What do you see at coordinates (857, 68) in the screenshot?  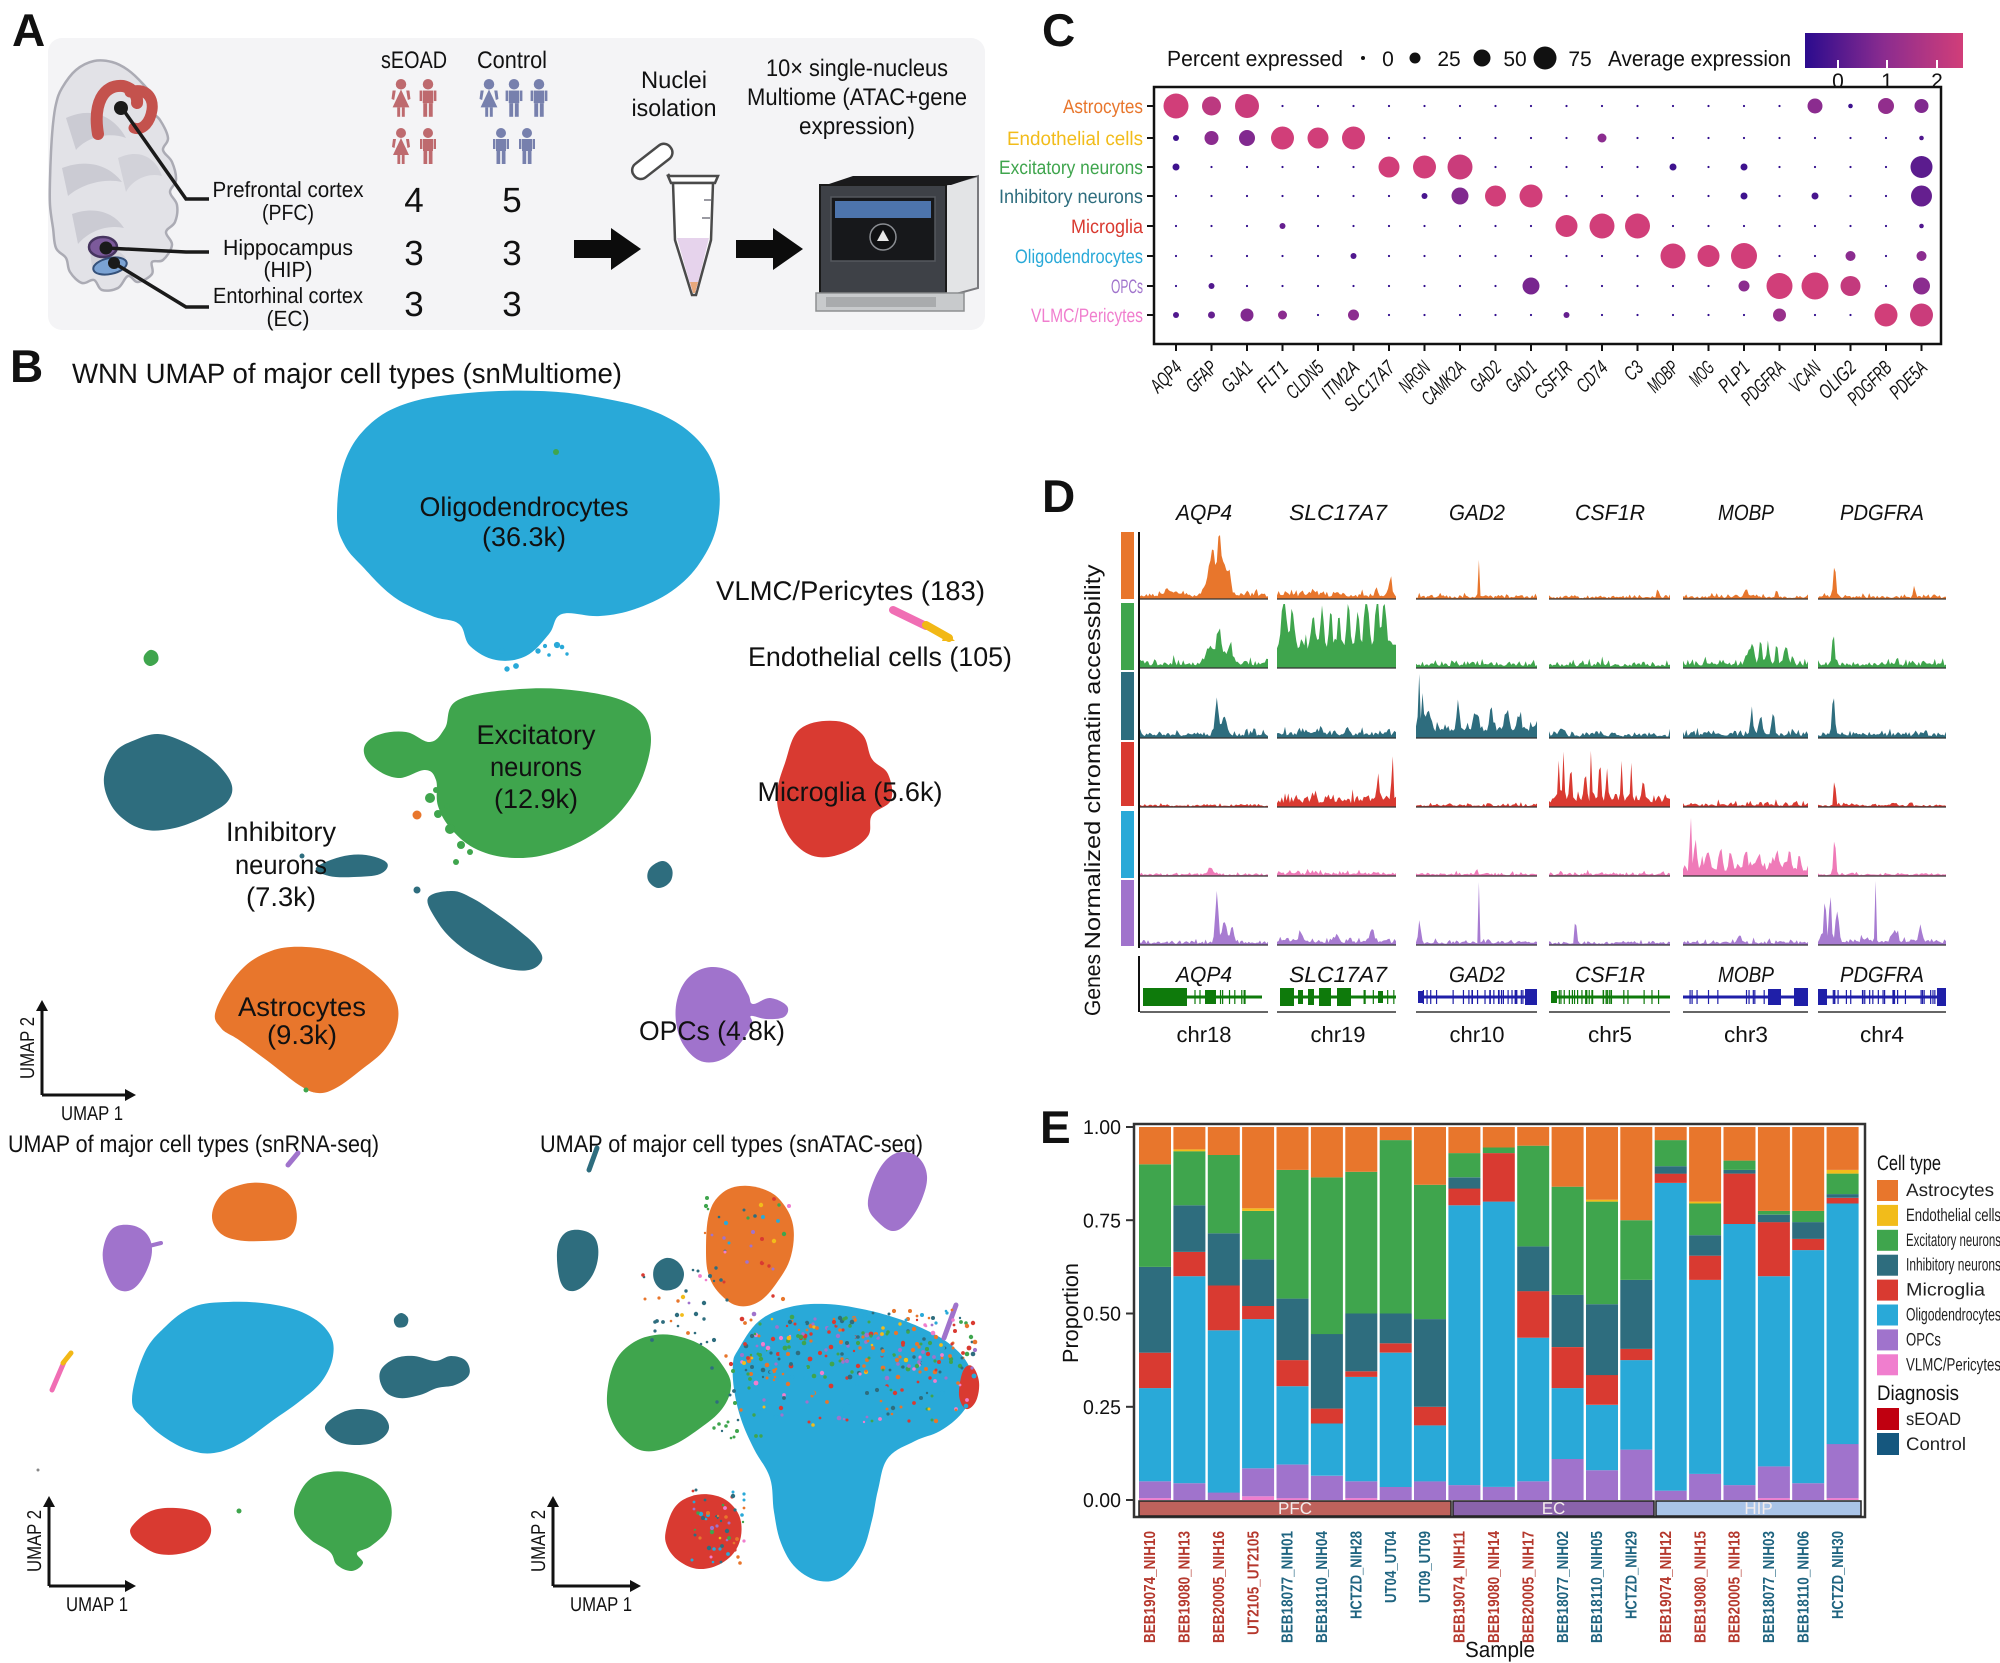 I see `svg-text: 10× single-nucleus` at bounding box center [857, 68].